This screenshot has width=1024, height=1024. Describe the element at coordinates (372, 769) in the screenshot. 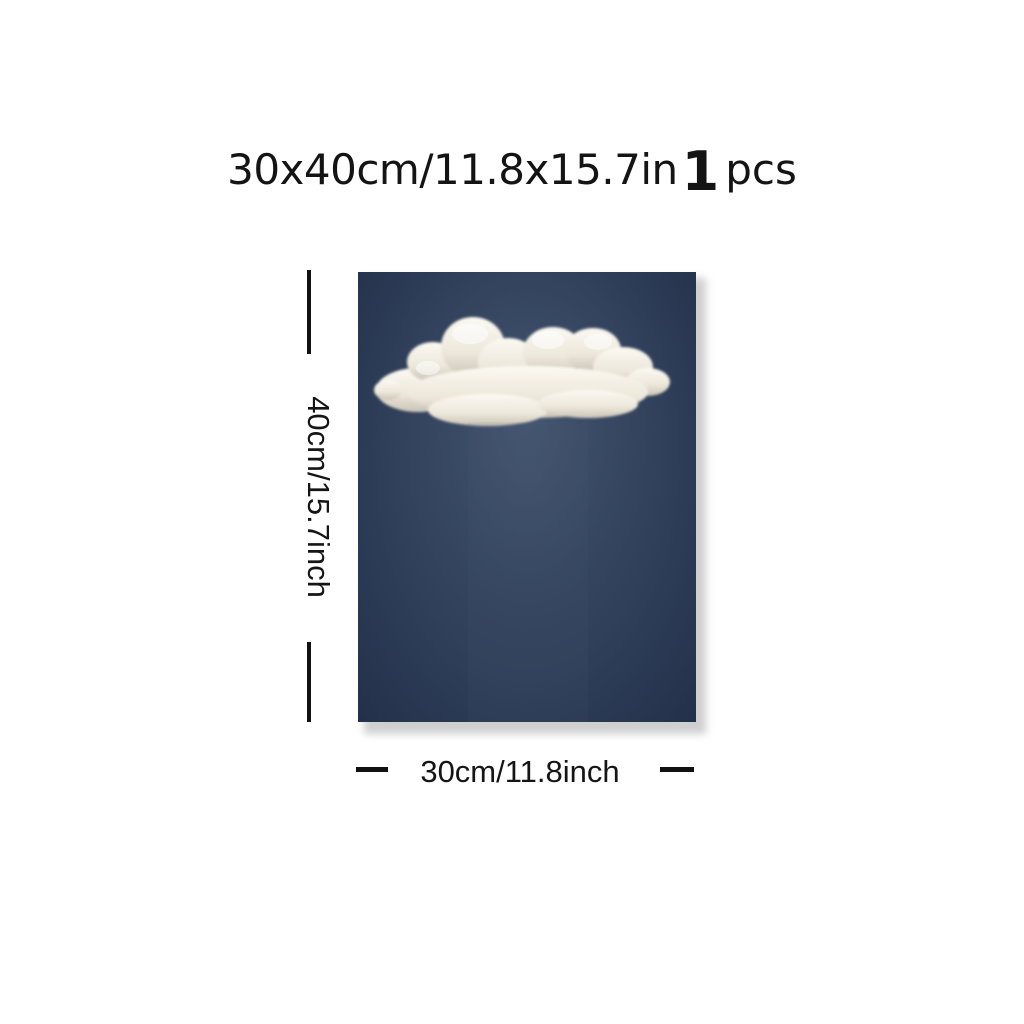

I see `width-bar-left` at that location.